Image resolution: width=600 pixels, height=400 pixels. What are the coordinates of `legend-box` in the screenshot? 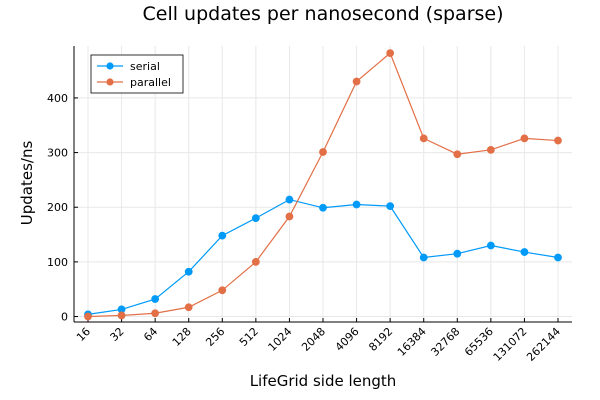 It's located at (137, 74).